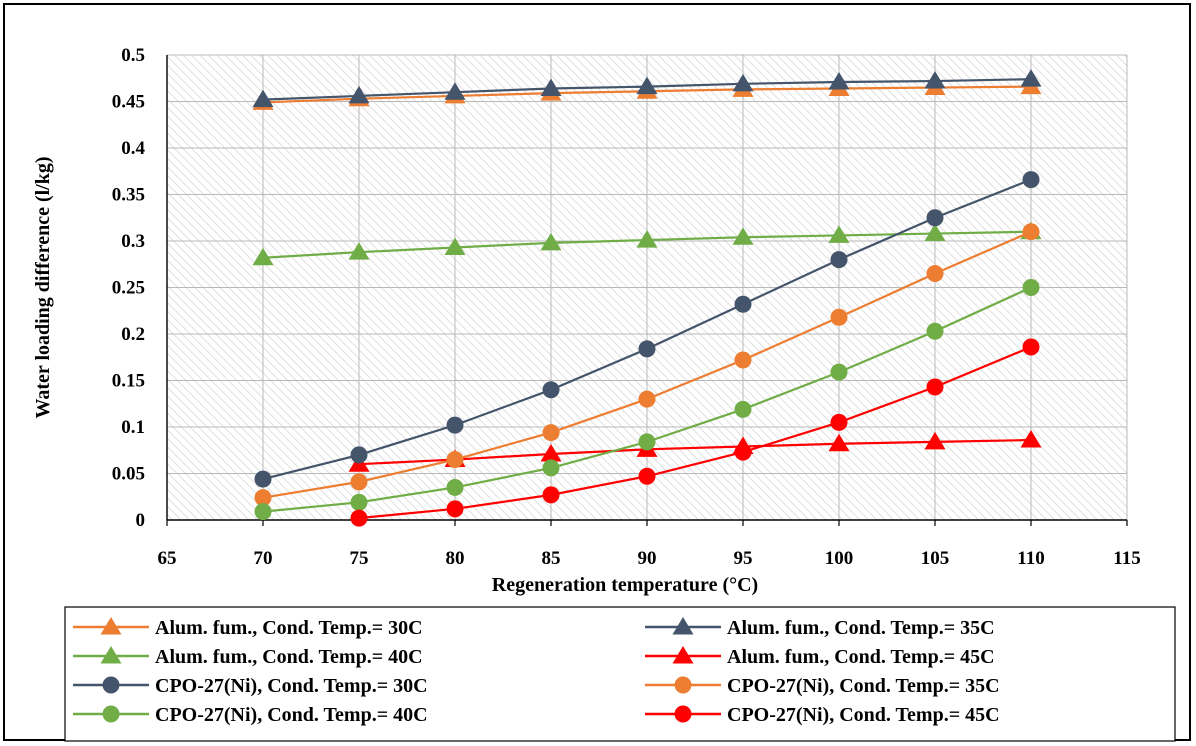 This screenshot has width=1196, height=746. I want to click on y-tick-label: 0.25, so click(128, 288).